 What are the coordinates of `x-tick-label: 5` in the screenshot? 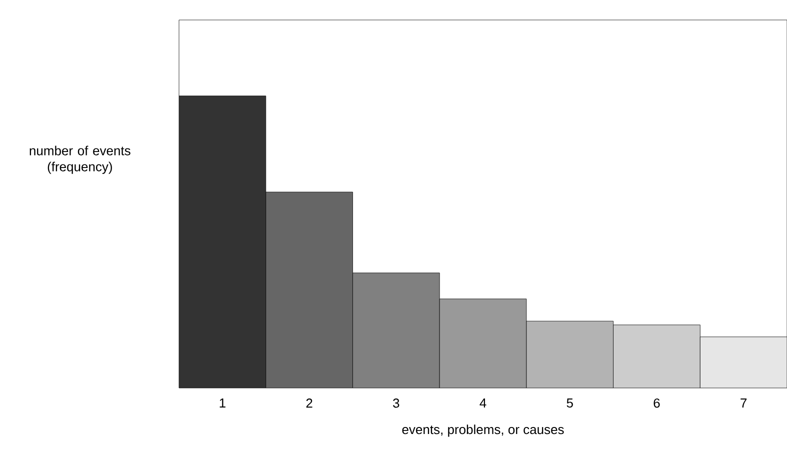 It's located at (569, 403).